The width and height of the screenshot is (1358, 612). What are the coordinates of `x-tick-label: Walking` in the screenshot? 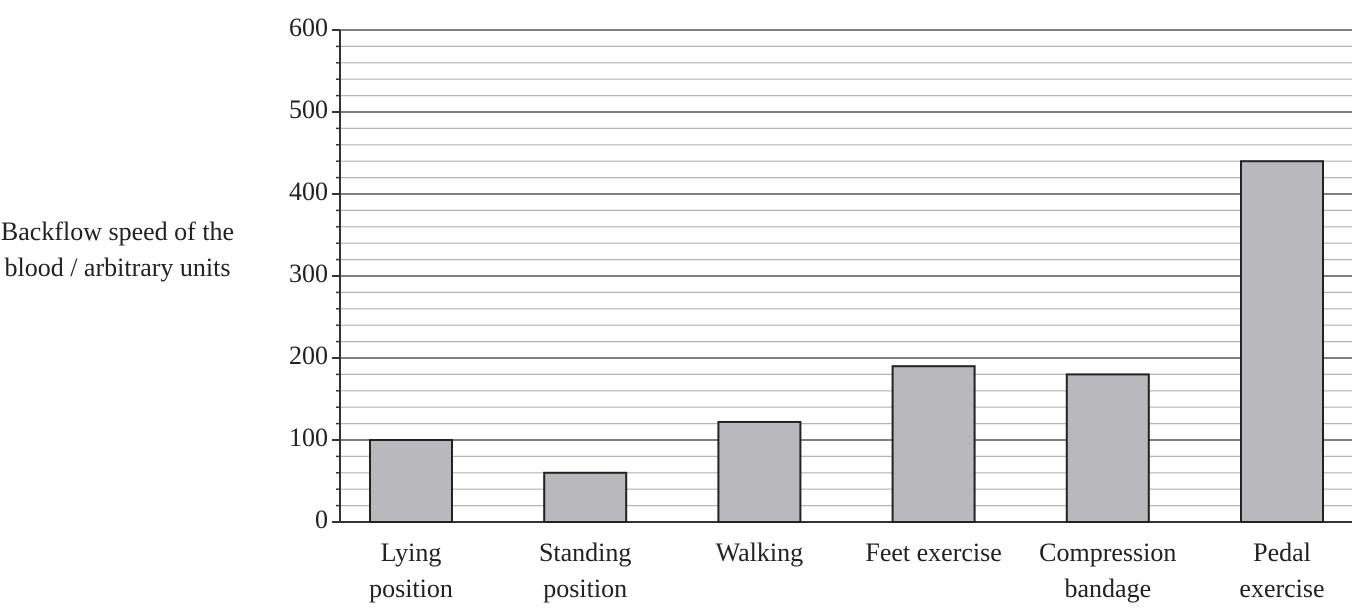 It's located at (759, 552).